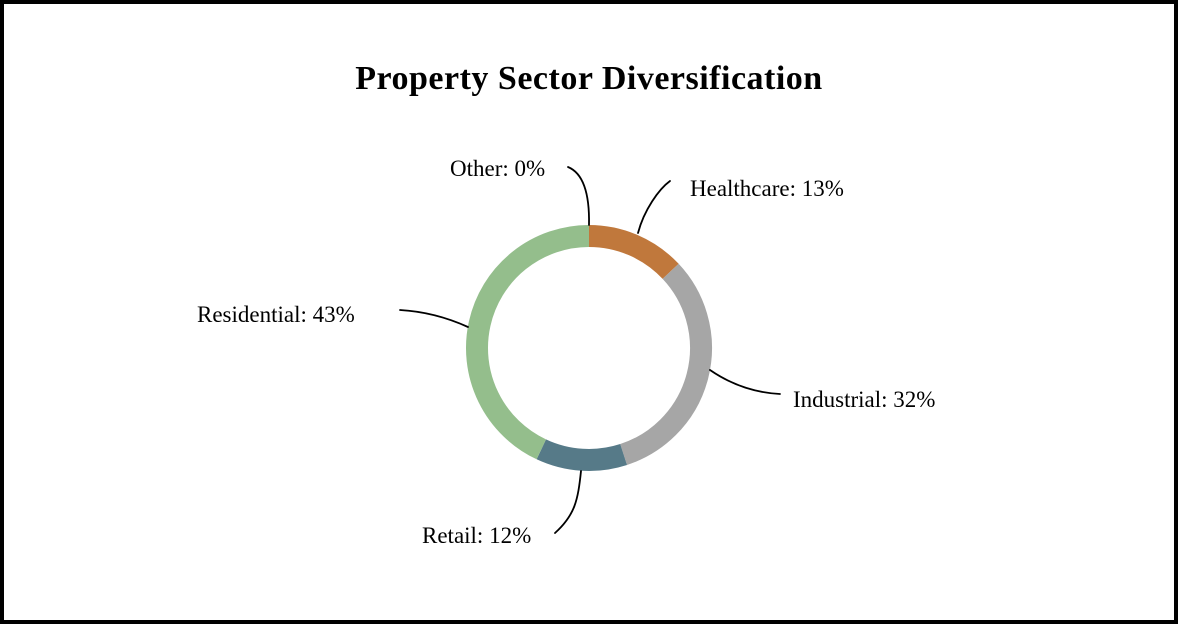 This screenshot has height=624, width=1178. Describe the element at coordinates (528, 342) in the screenshot. I see `donut-segment-residential` at that location.